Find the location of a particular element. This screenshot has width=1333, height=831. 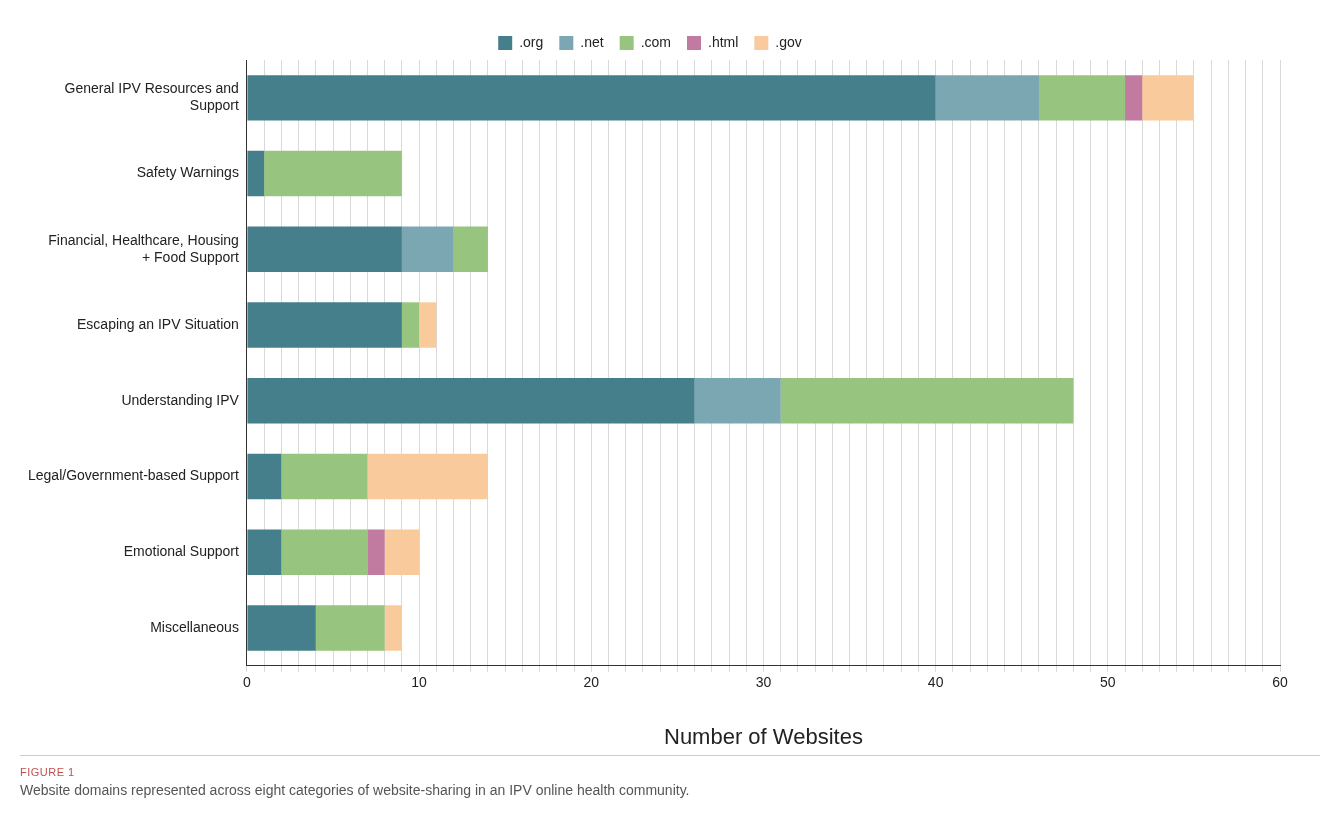

y-tick-label: Financial, Healthcare, Housing + Food Support is located at coordinates (144, 248).